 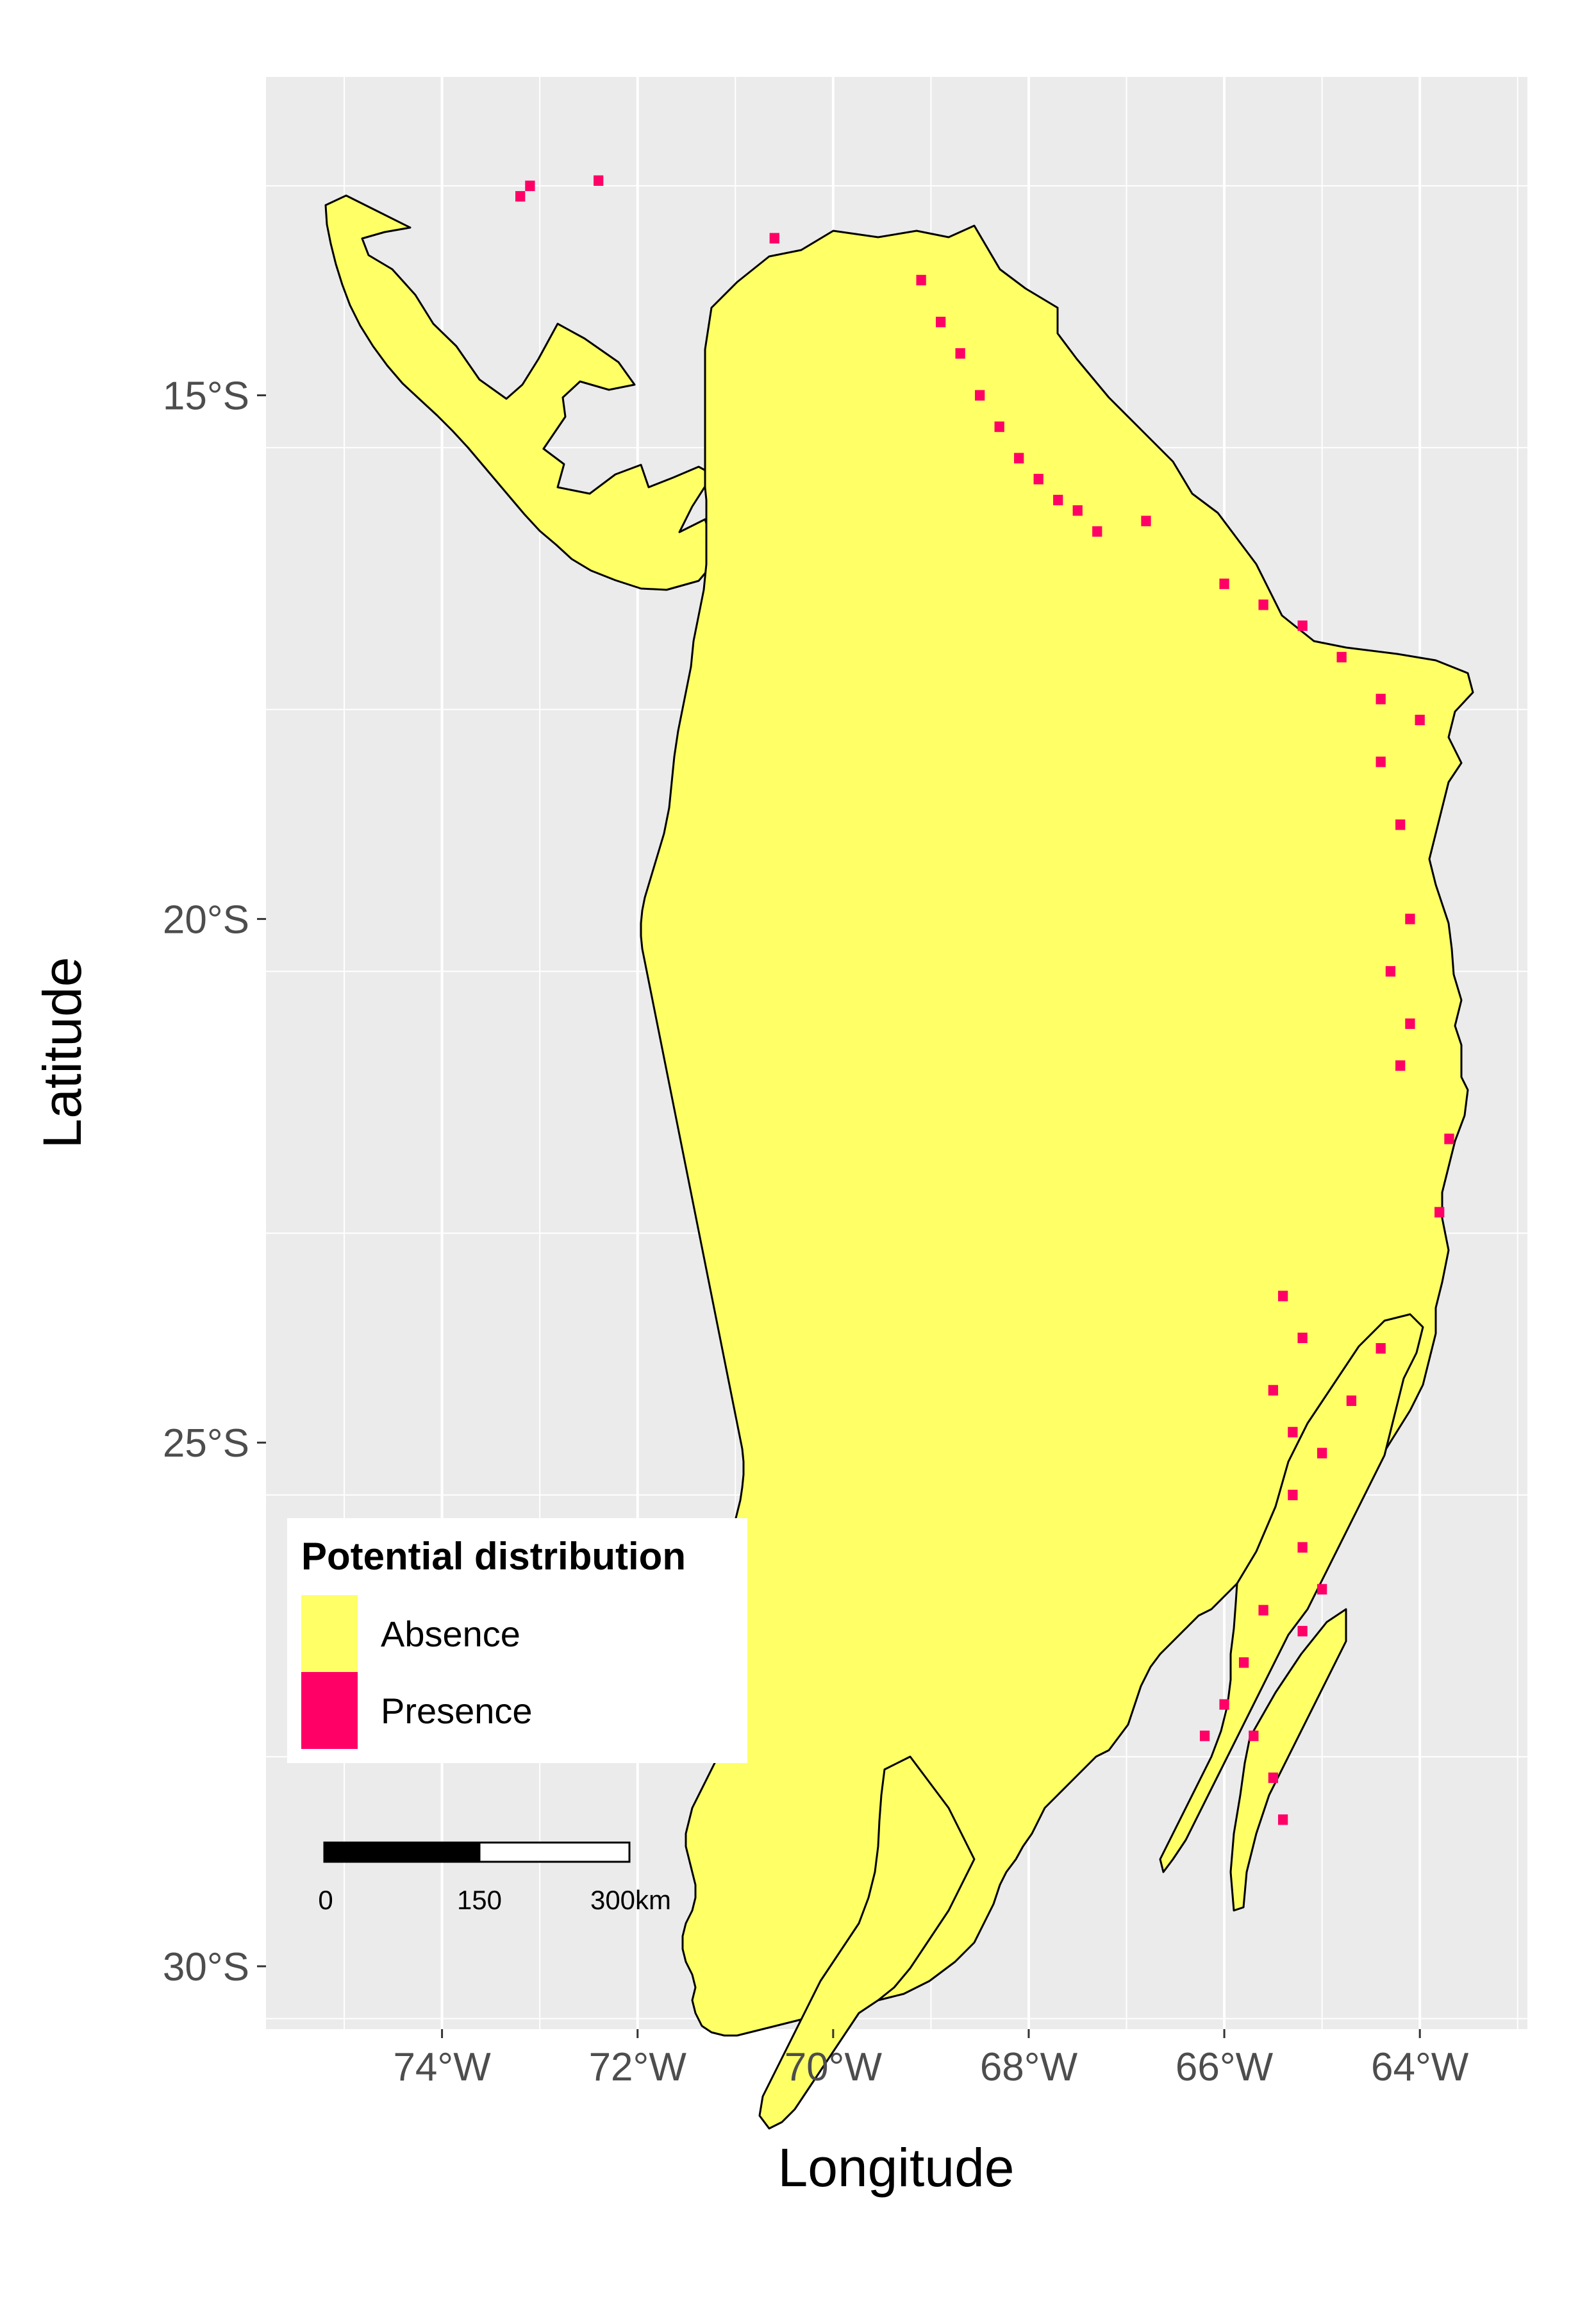 I want to click on y-tick-label: 20°S, so click(x=206, y=920).